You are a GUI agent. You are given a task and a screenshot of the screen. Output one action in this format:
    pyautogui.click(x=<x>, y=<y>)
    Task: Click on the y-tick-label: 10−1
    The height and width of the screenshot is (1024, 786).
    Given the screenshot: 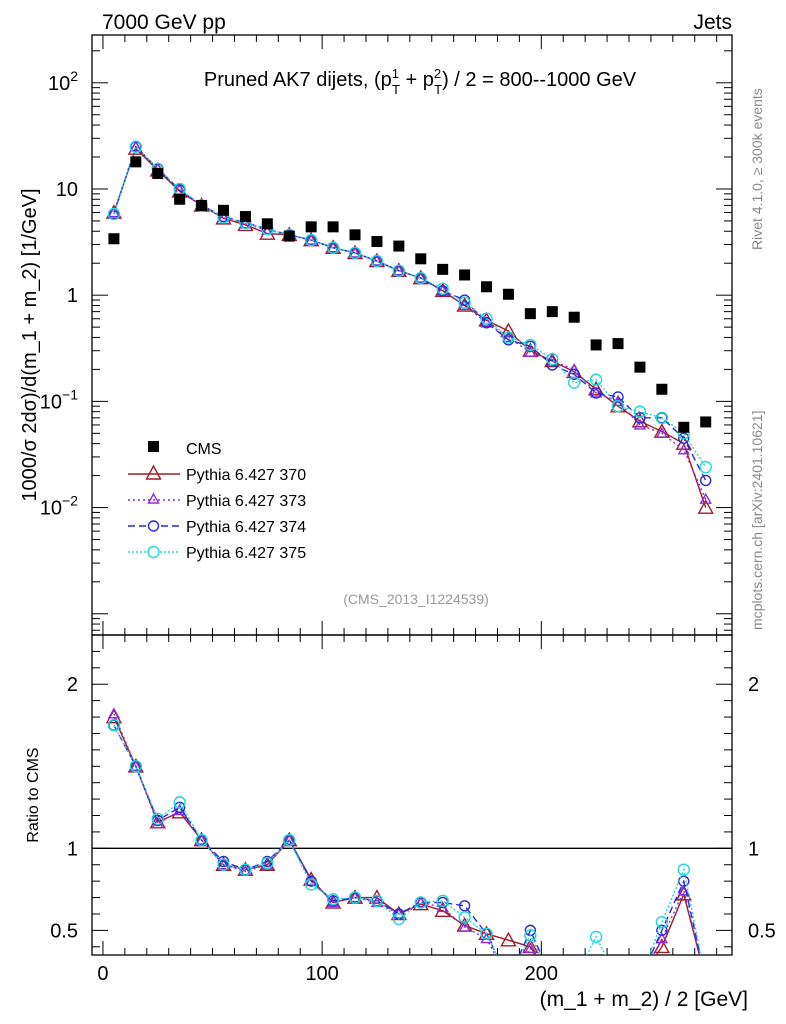 What is the action you would take?
    pyautogui.click(x=59, y=399)
    